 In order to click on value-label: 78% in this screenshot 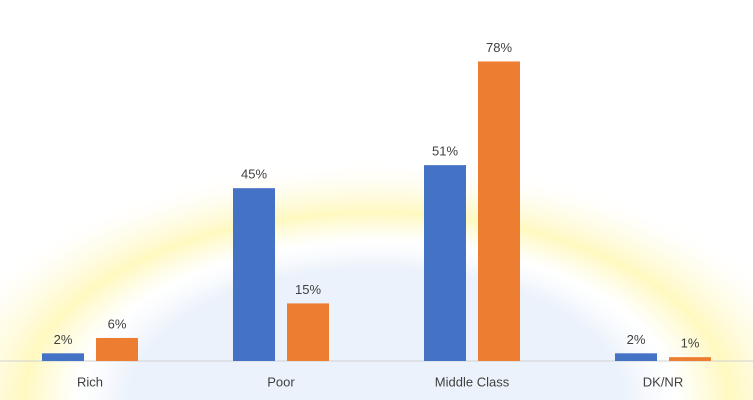, I will do `click(499, 47)`.